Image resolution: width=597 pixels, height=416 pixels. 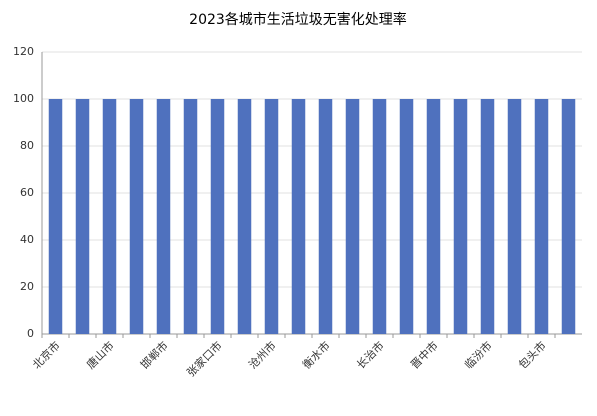 What do you see at coordinates (27, 145) in the screenshot?
I see `y-tick-label: 80` at bounding box center [27, 145].